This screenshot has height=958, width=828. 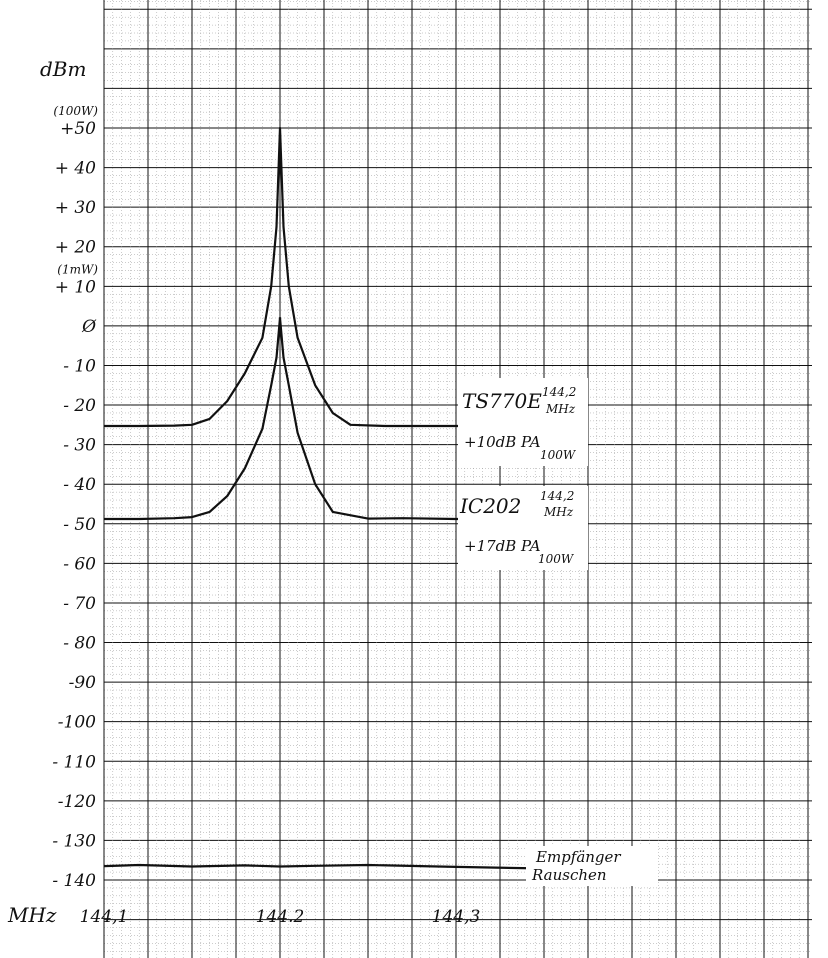 What do you see at coordinates (74, 762) in the screenshot?
I see `y-tick-label: - 110` at bounding box center [74, 762].